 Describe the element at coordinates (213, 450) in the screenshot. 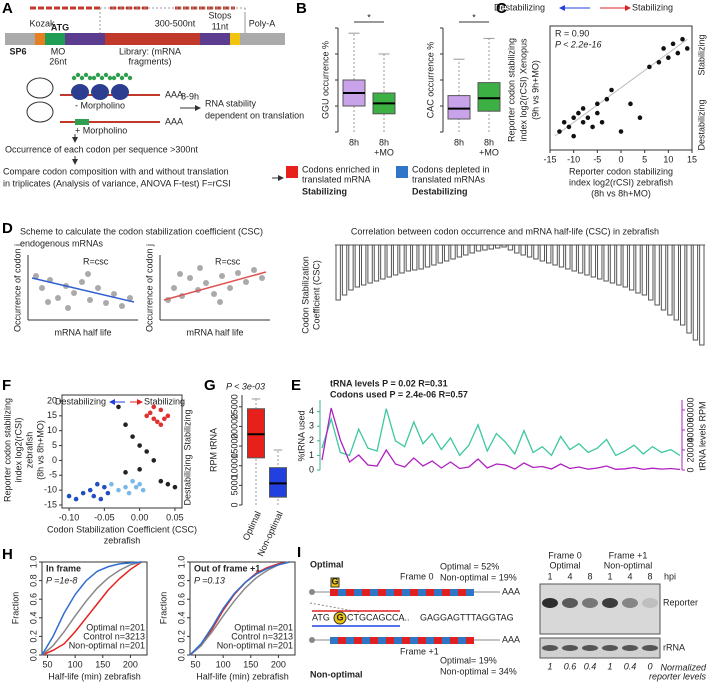

I see `label: RPM tRNA` at that location.